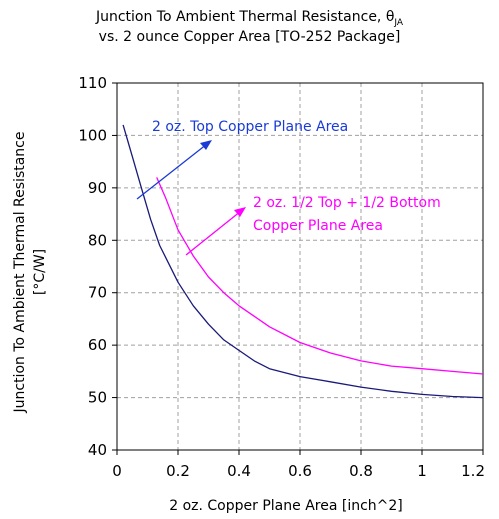 The height and width of the screenshot is (519, 499). I want to click on series2-arrow-line, so click(213, 233).